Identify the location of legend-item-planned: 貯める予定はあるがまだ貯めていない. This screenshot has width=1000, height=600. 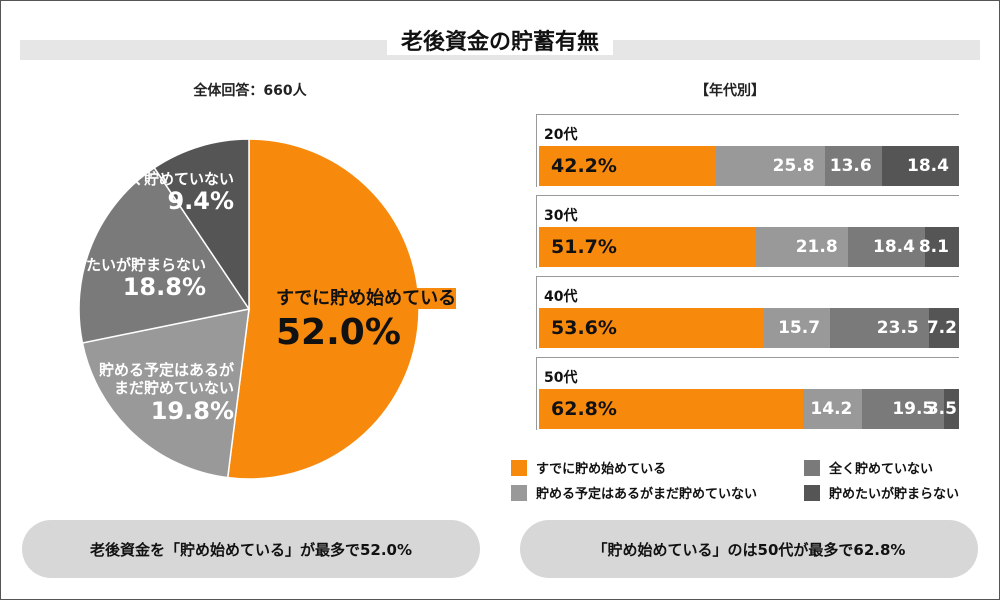
(634, 492).